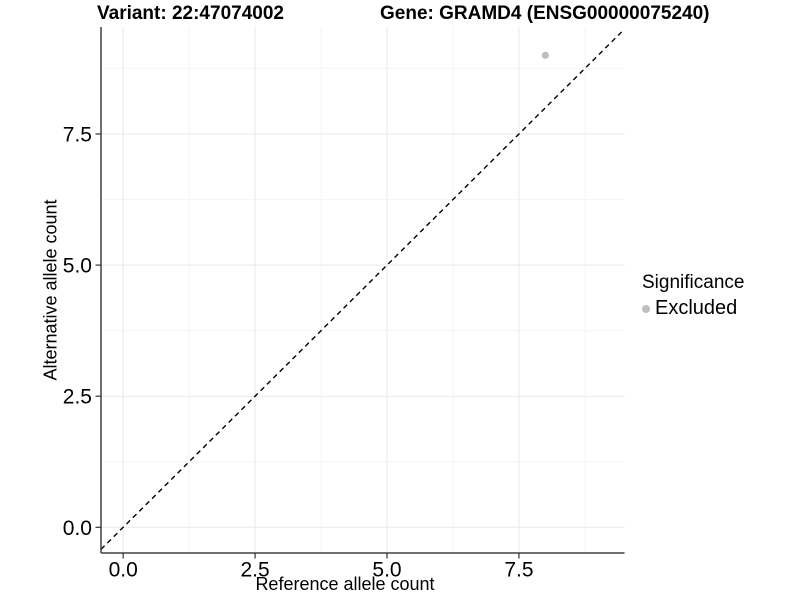 Image resolution: width=800 pixels, height=600 pixels. Describe the element at coordinates (696, 308) in the screenshot. I see `legend-item-label: Excluded` at that location.